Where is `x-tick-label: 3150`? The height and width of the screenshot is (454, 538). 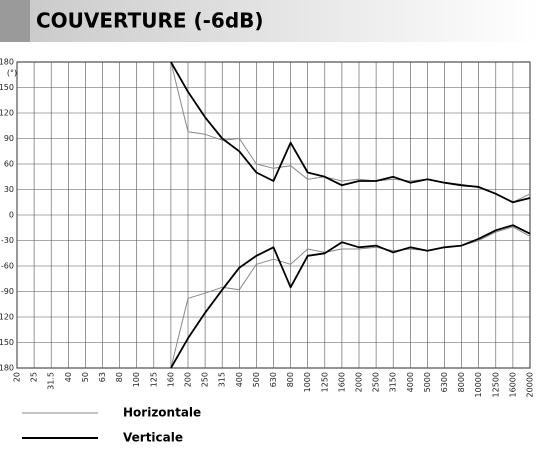 x-tick-label: 3150 is located at coordinates (393, 382).